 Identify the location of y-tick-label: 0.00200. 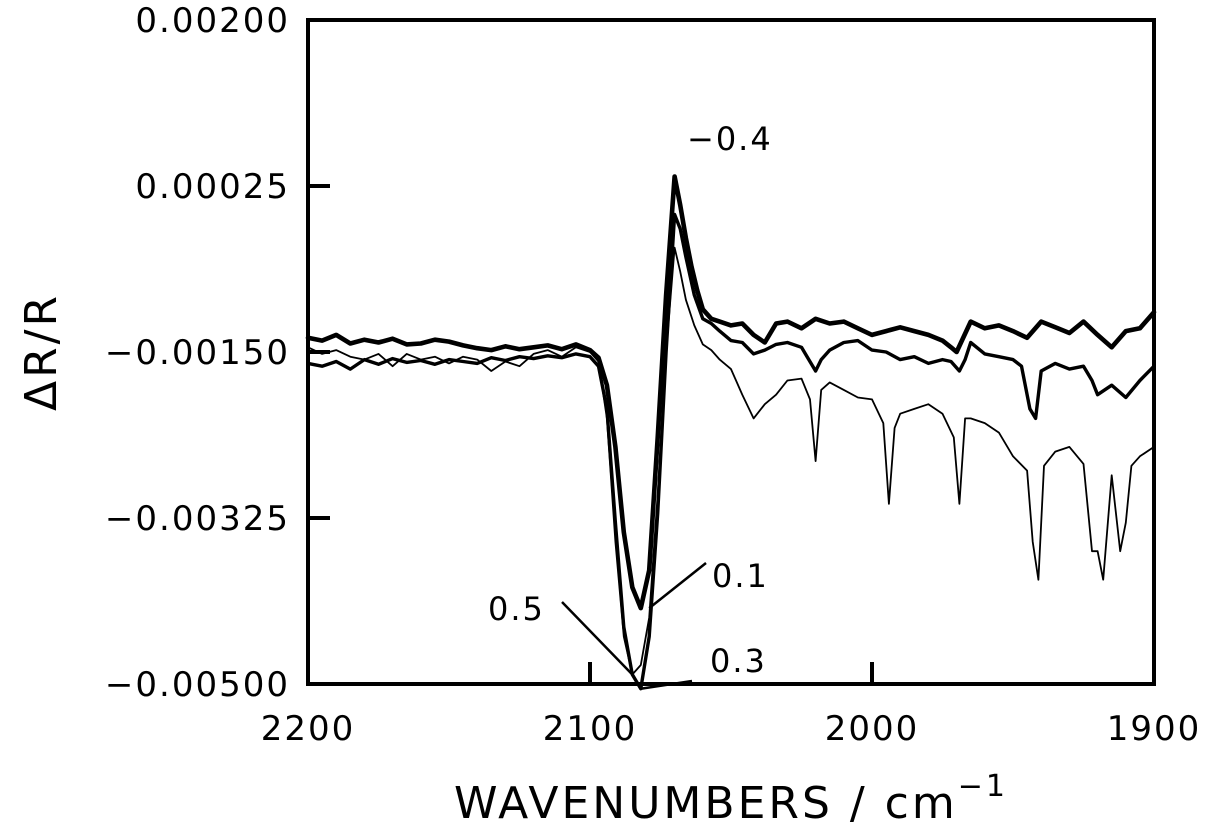
(212, 21).